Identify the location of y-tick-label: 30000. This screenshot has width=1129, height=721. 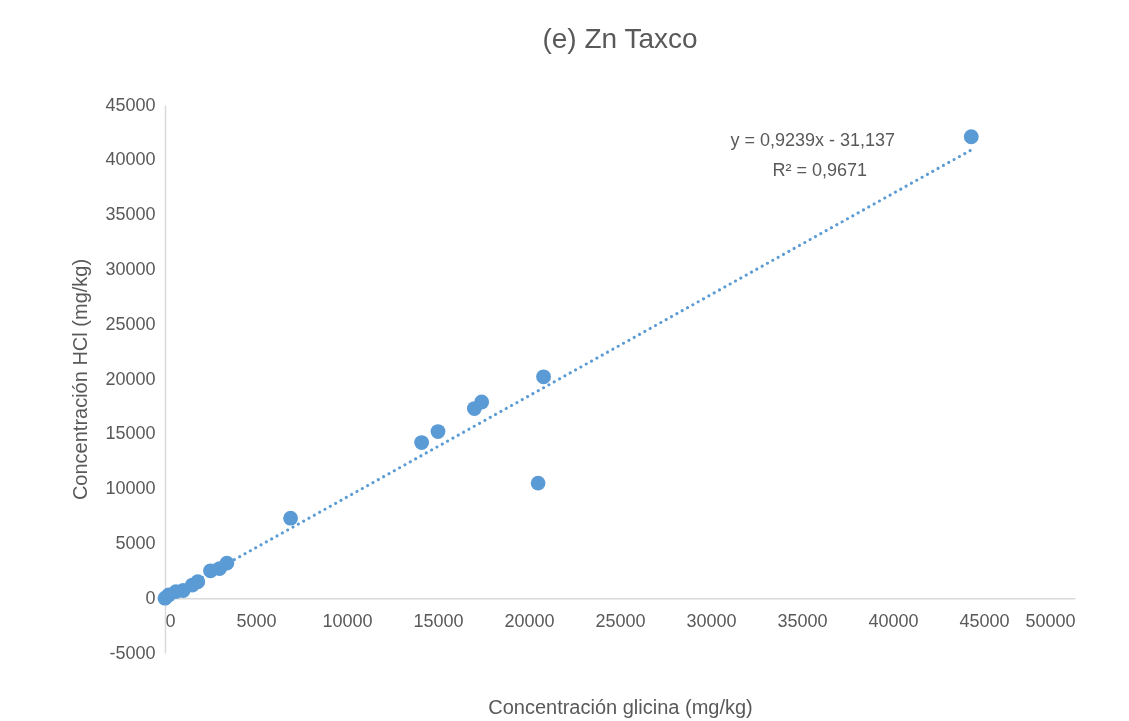
(130, 268).